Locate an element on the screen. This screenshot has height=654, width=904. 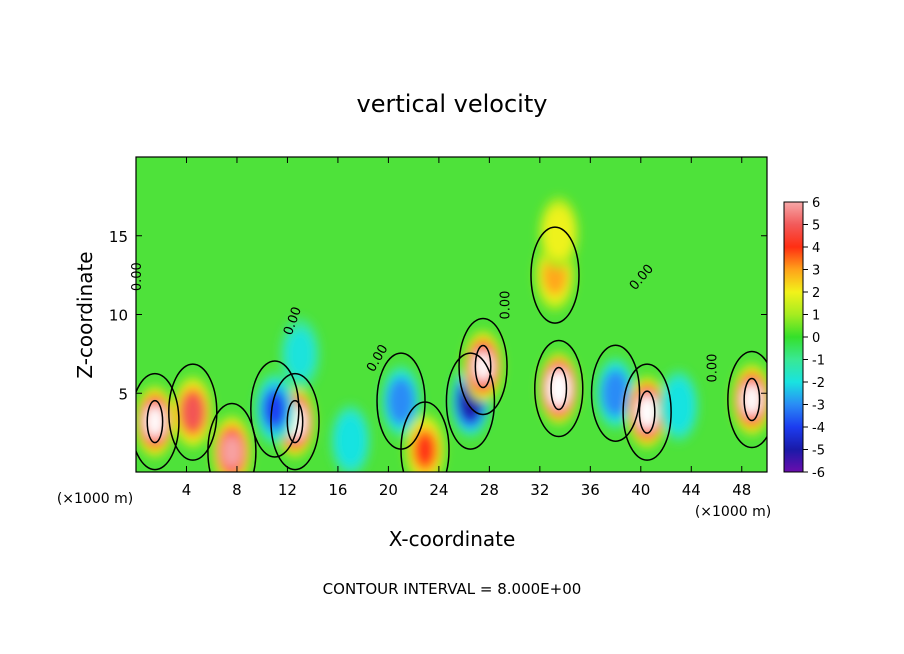
y-tick-label: 5 is located at coordinates (123, 394).